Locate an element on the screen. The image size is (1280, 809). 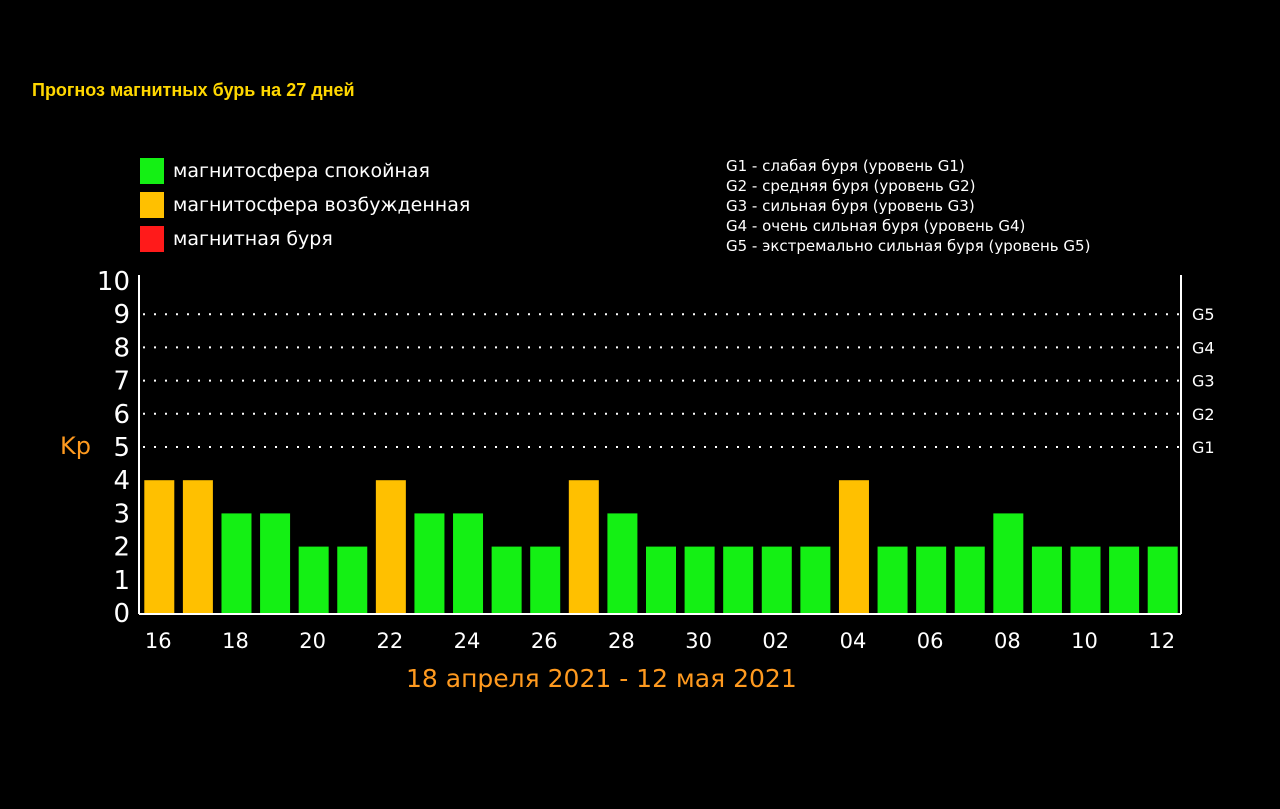
y-tick-label-10: 10 is located at coordinates (113, 282).